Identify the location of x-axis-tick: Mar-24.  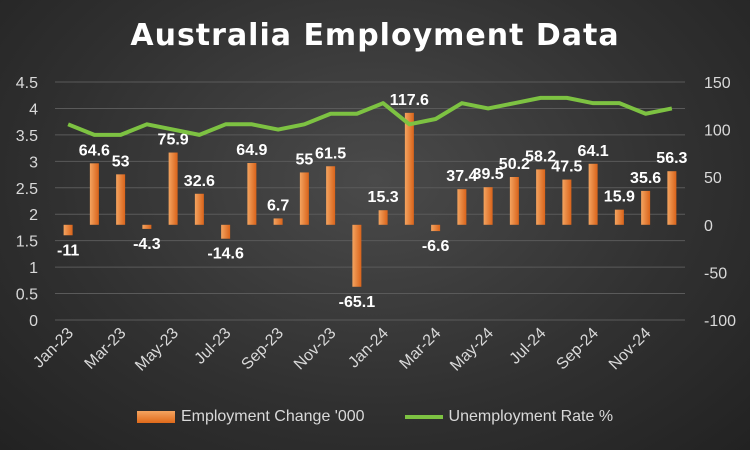
(421, 349).